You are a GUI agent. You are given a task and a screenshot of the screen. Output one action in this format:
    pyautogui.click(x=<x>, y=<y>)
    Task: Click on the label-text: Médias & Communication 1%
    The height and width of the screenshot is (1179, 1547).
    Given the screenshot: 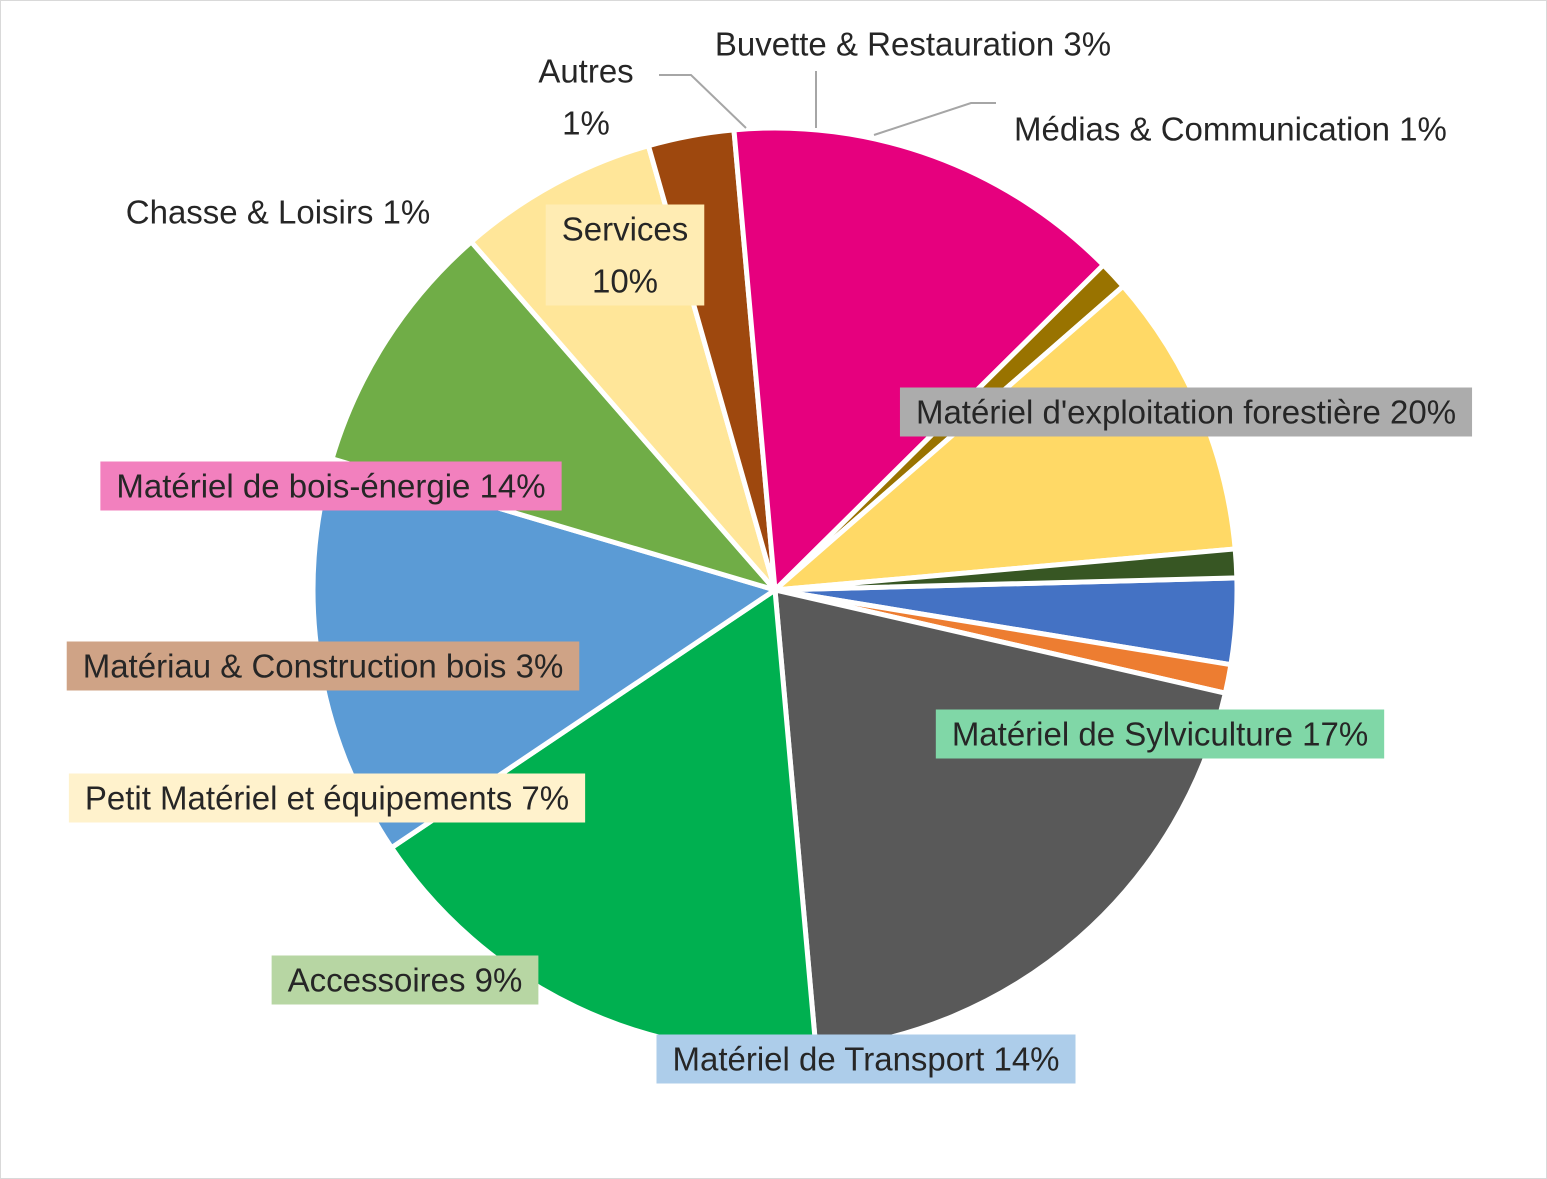 What is the action you would take?
    pyautogui.click(x=1230, y=129)
    